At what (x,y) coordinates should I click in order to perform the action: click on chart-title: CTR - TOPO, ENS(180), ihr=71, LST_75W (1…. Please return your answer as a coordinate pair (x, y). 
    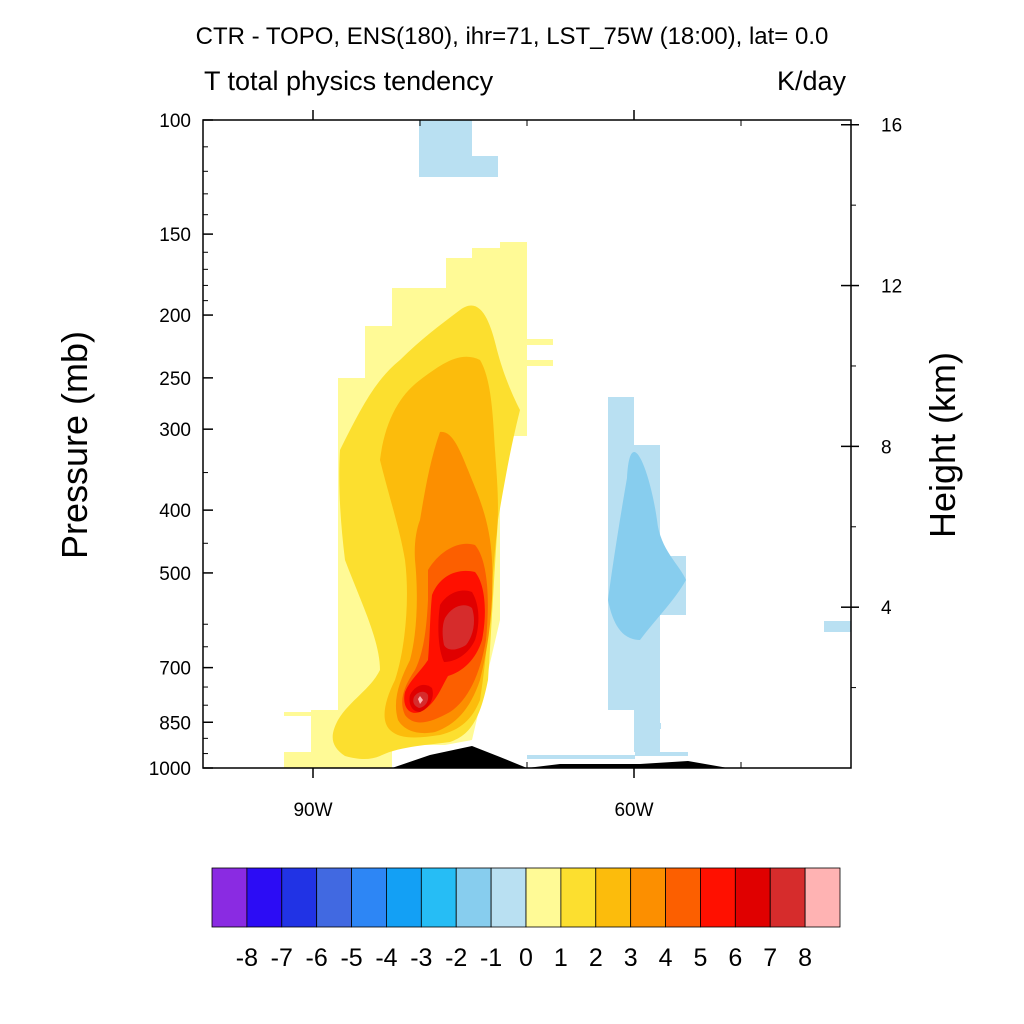
    Looking at the image, I should click on (512, 36).